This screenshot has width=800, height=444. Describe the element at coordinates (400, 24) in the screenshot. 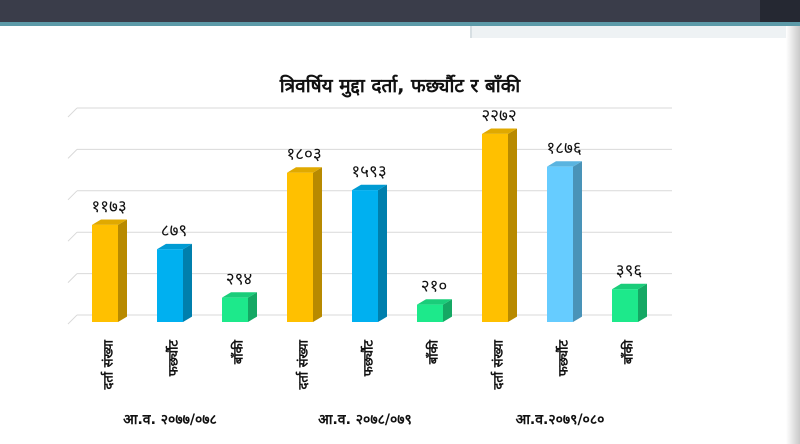

I see `slide-accent-line` at that location.